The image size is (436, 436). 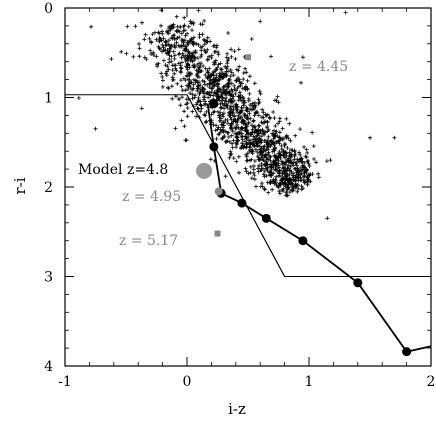 I want to click on y-tick-label-0: 0, so click(x=48, y=9).